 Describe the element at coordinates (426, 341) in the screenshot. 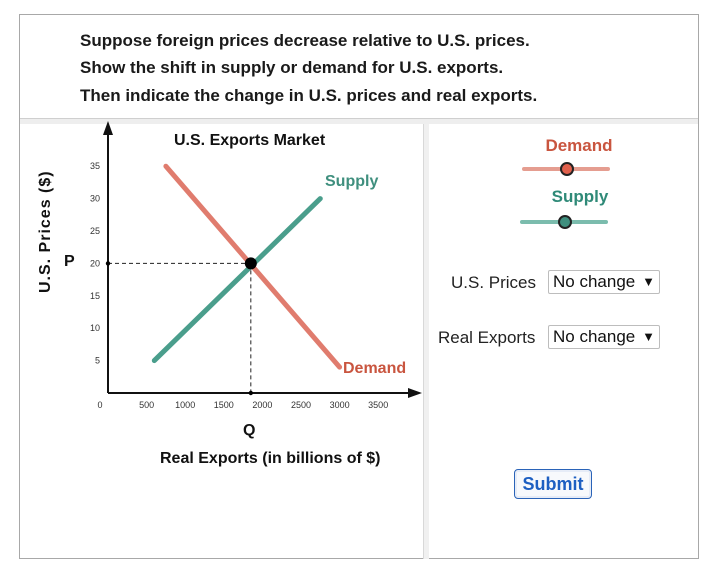

I see `panel-divider` at that location.